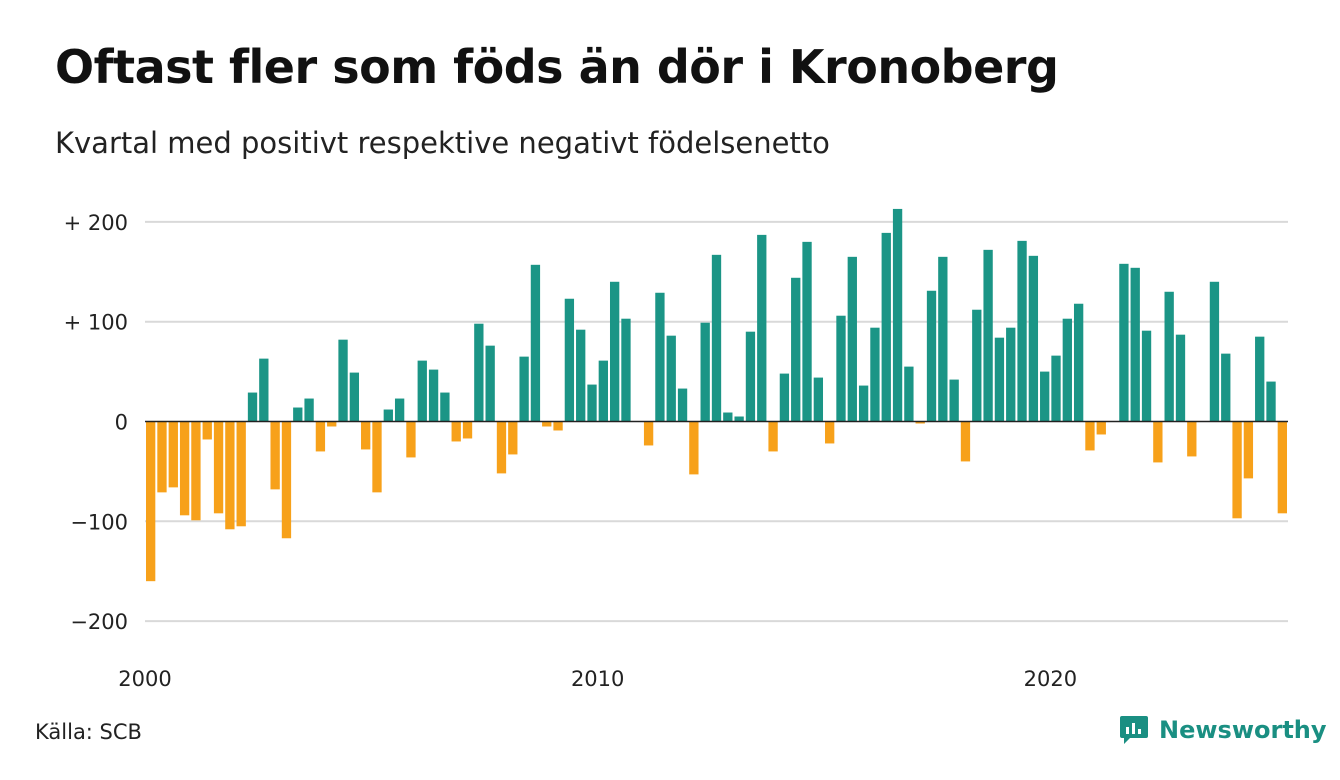  I want to click on brand-logo: Newsworthy, so click(1223, 730).